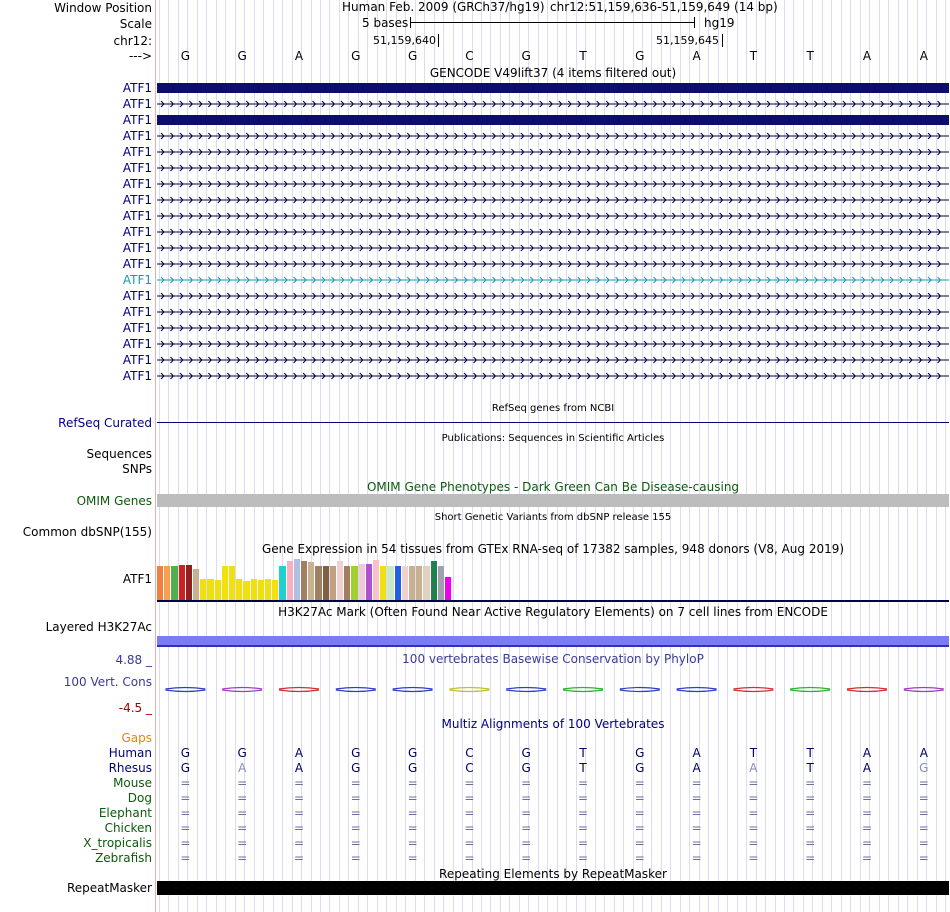 The image size is (950, 912). Describe the element at coordinates (137, 469) in the screenshot. I see `pubs-snps-label: SNPs` at that location.